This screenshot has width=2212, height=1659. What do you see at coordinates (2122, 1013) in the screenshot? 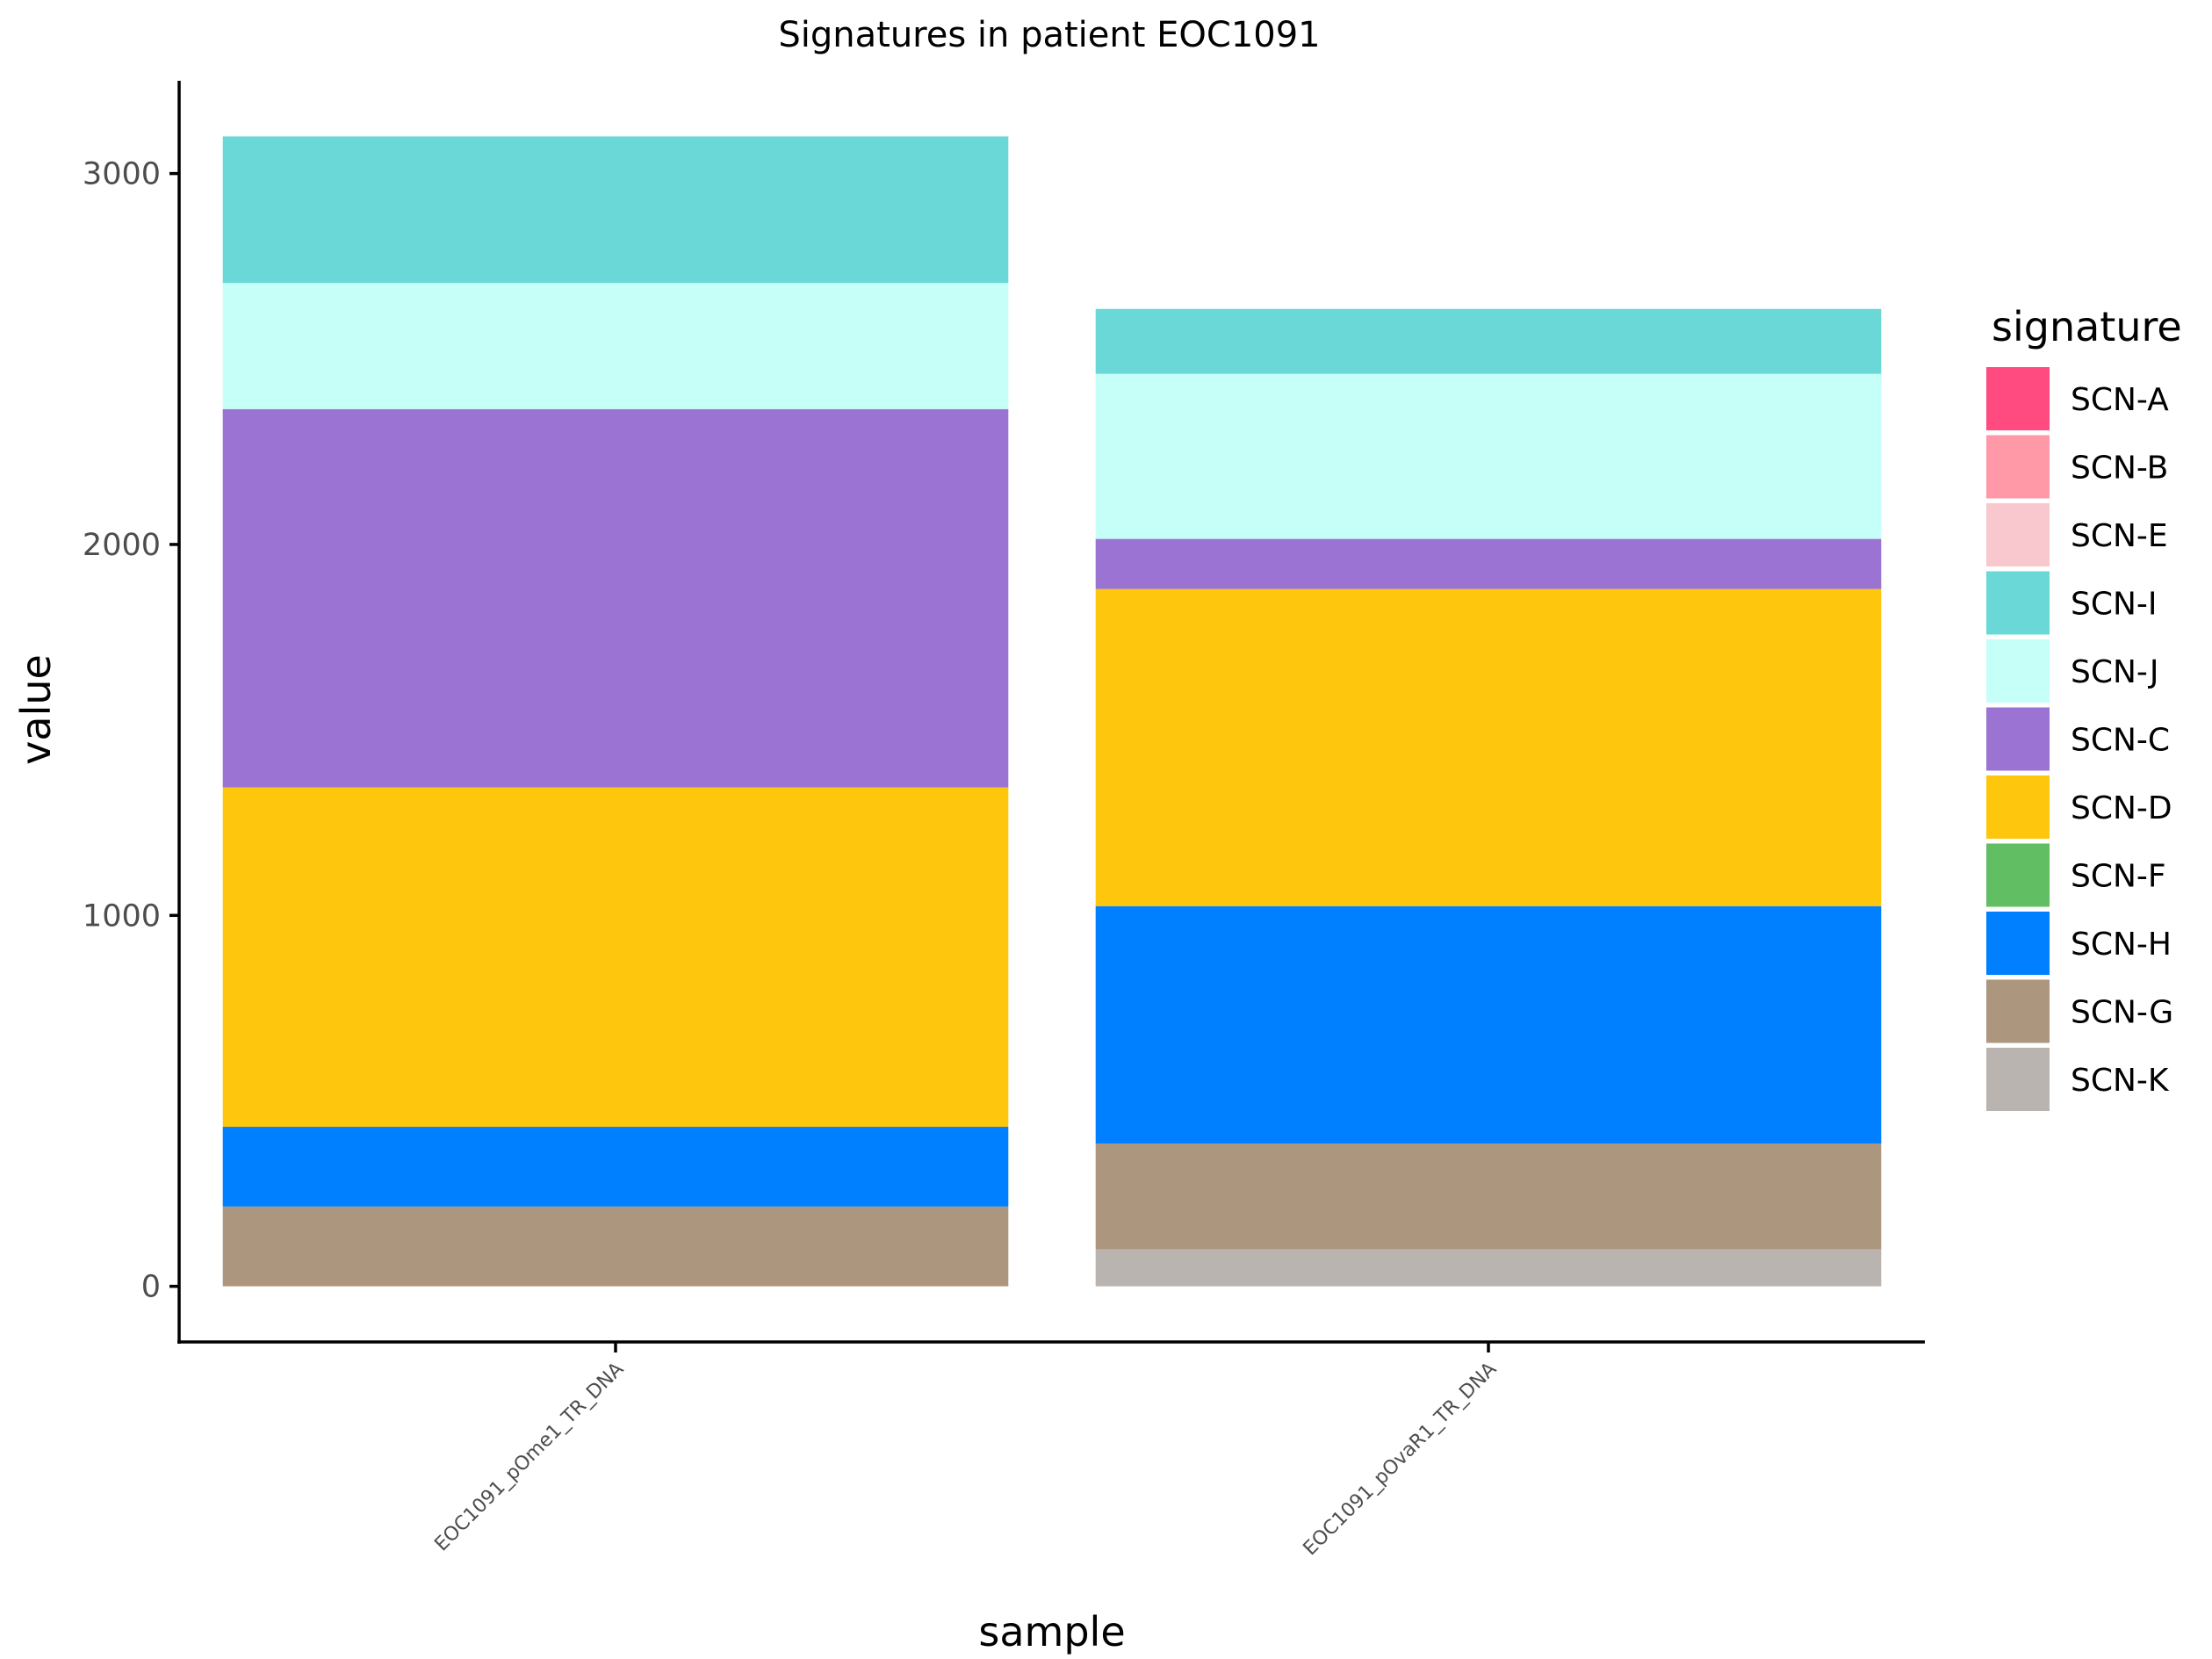
I see `legend-label: SCN-G` at bounding box center [2122, 1013].